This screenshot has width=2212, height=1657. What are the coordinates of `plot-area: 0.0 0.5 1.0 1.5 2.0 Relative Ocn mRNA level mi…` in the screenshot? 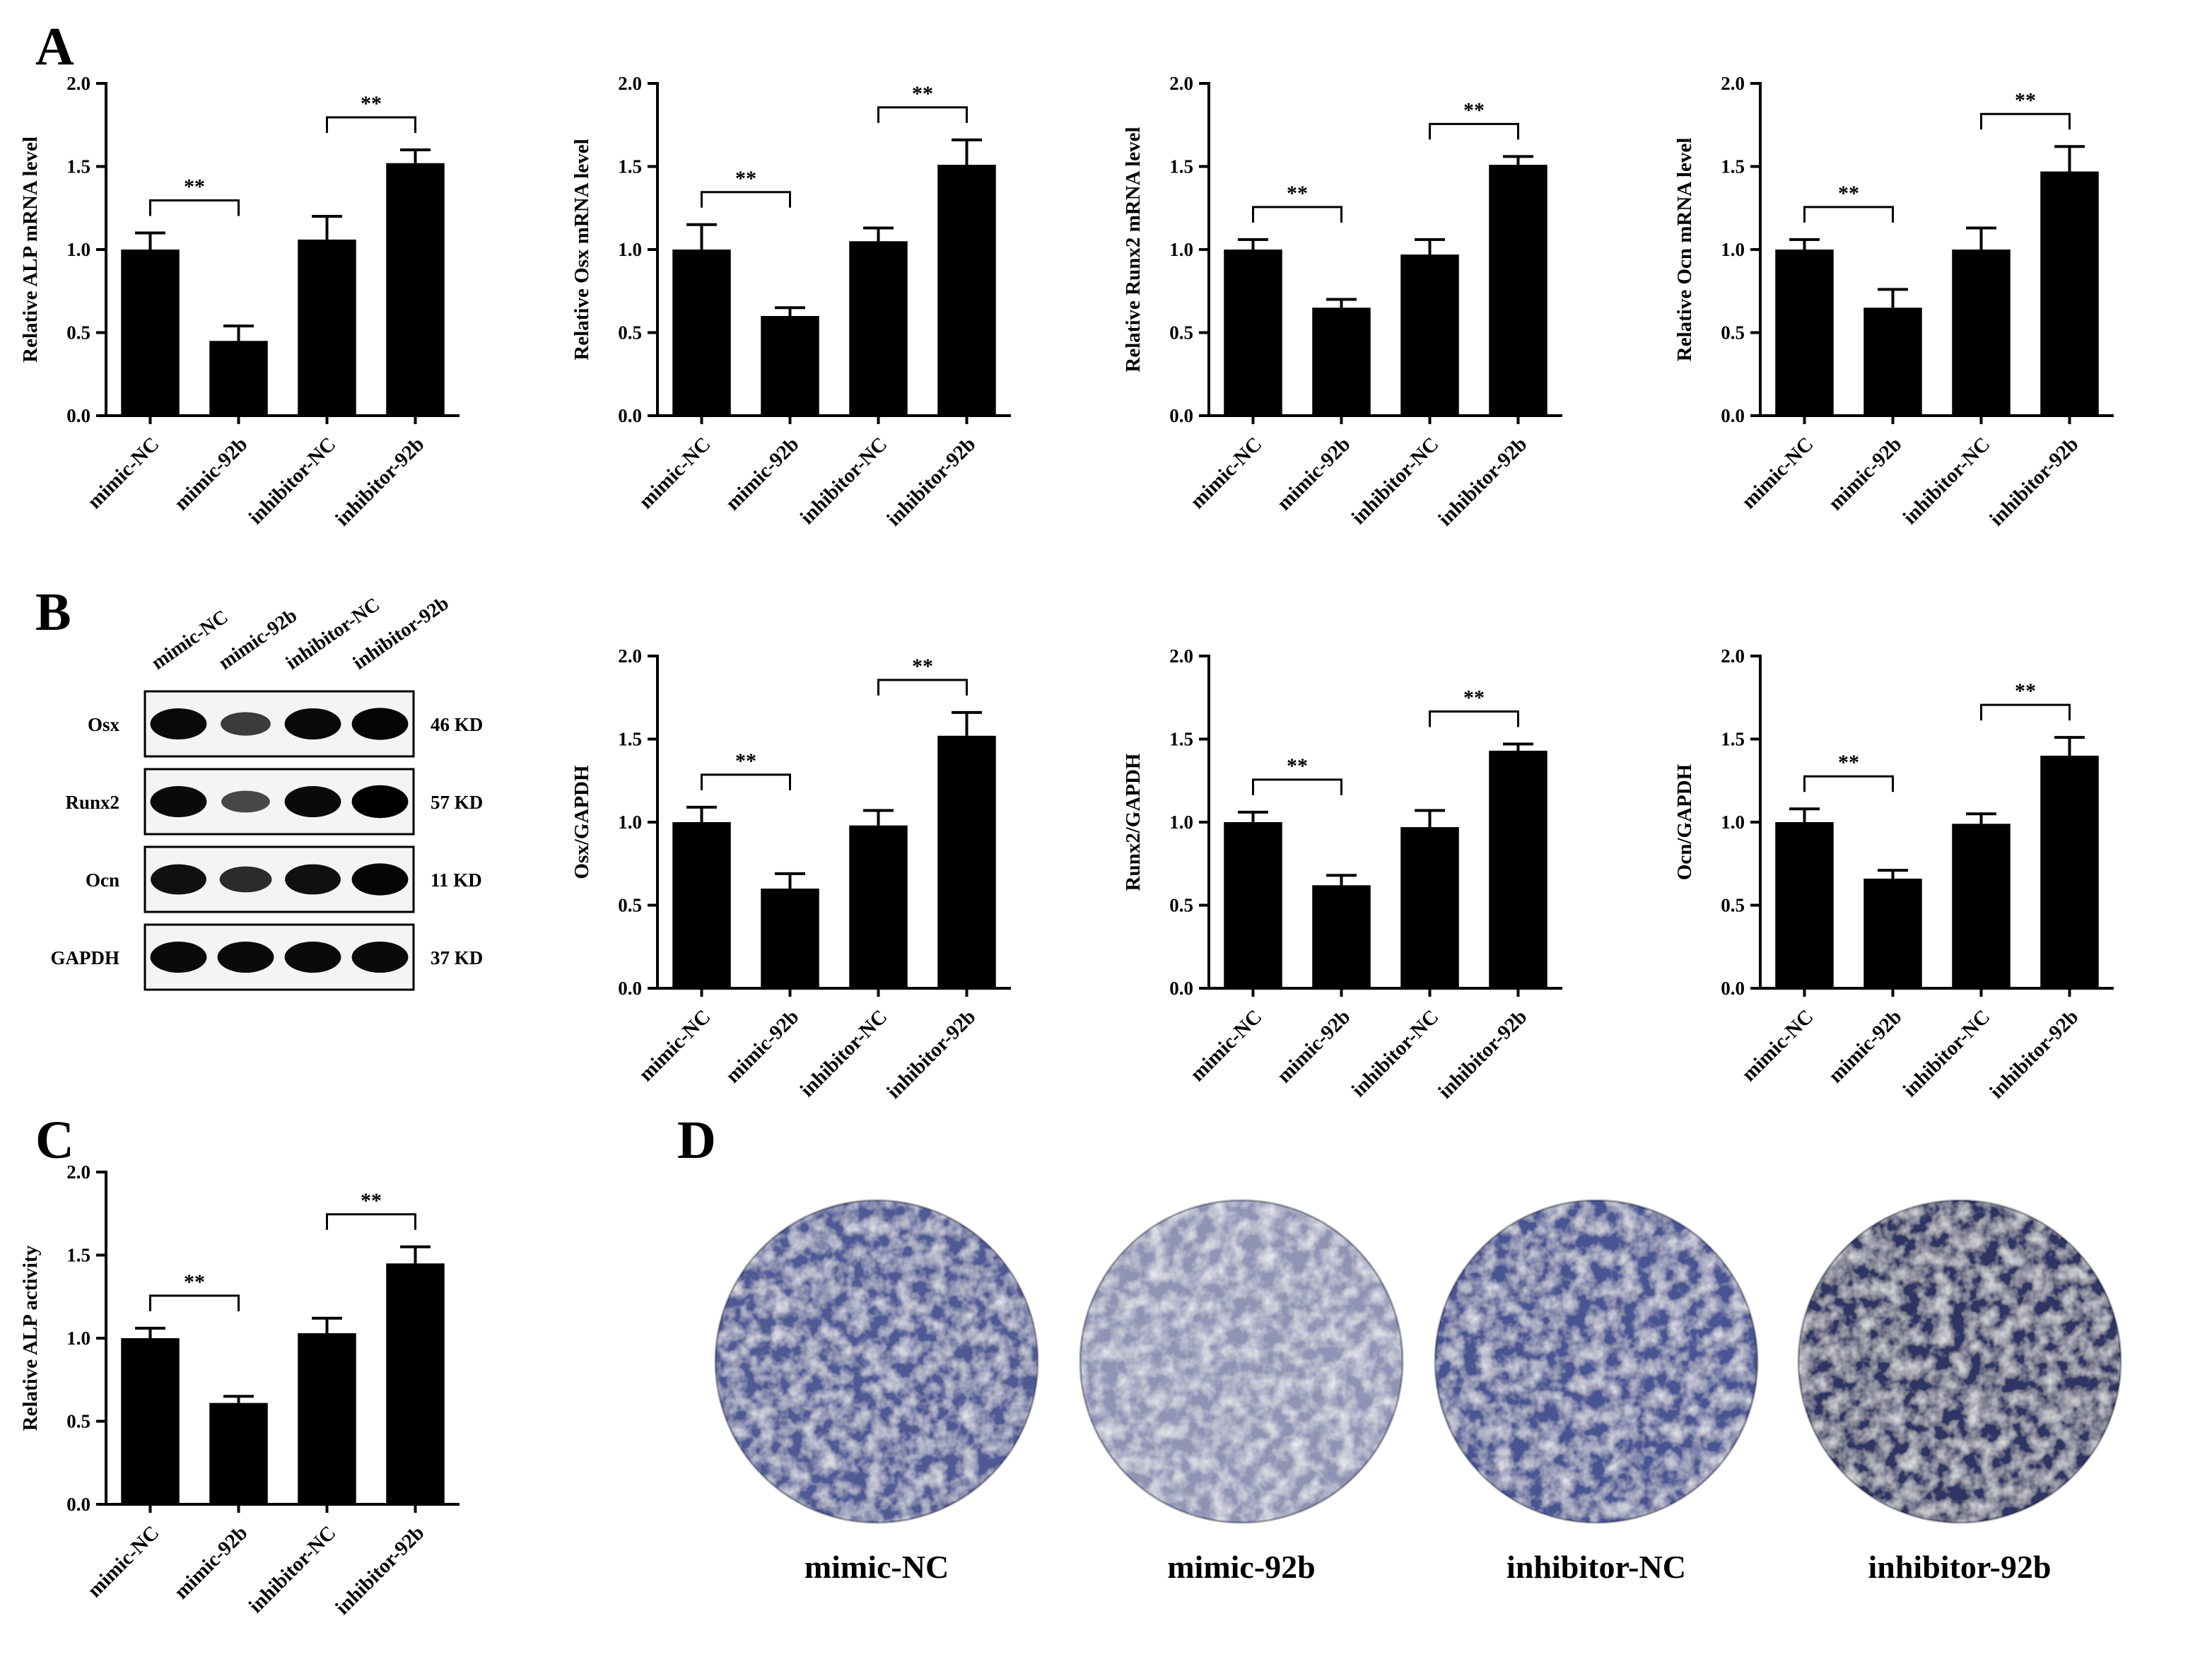 It's located at (1893, 301).